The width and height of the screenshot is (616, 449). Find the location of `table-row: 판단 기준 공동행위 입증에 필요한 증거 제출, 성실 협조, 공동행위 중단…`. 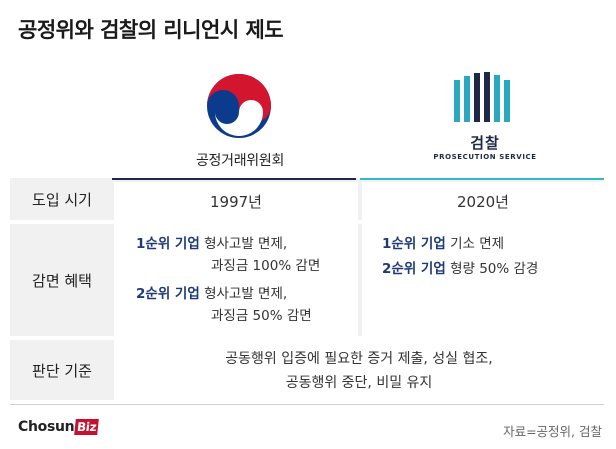

table-row: 판단 기준 공동행위 입증에 필요한 증거 제출, 성실 협조, 공동행위 중단… is located at coordinates (307, 370).